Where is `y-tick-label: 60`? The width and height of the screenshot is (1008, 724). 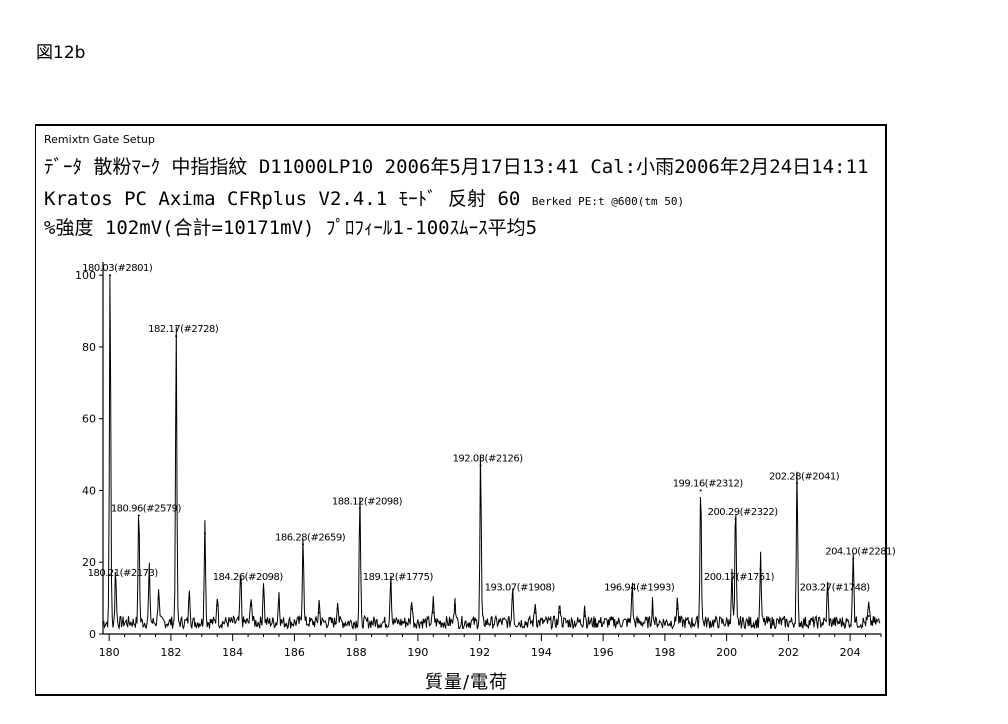
y-tick-label: 60 is located at coordinates (89, 419).